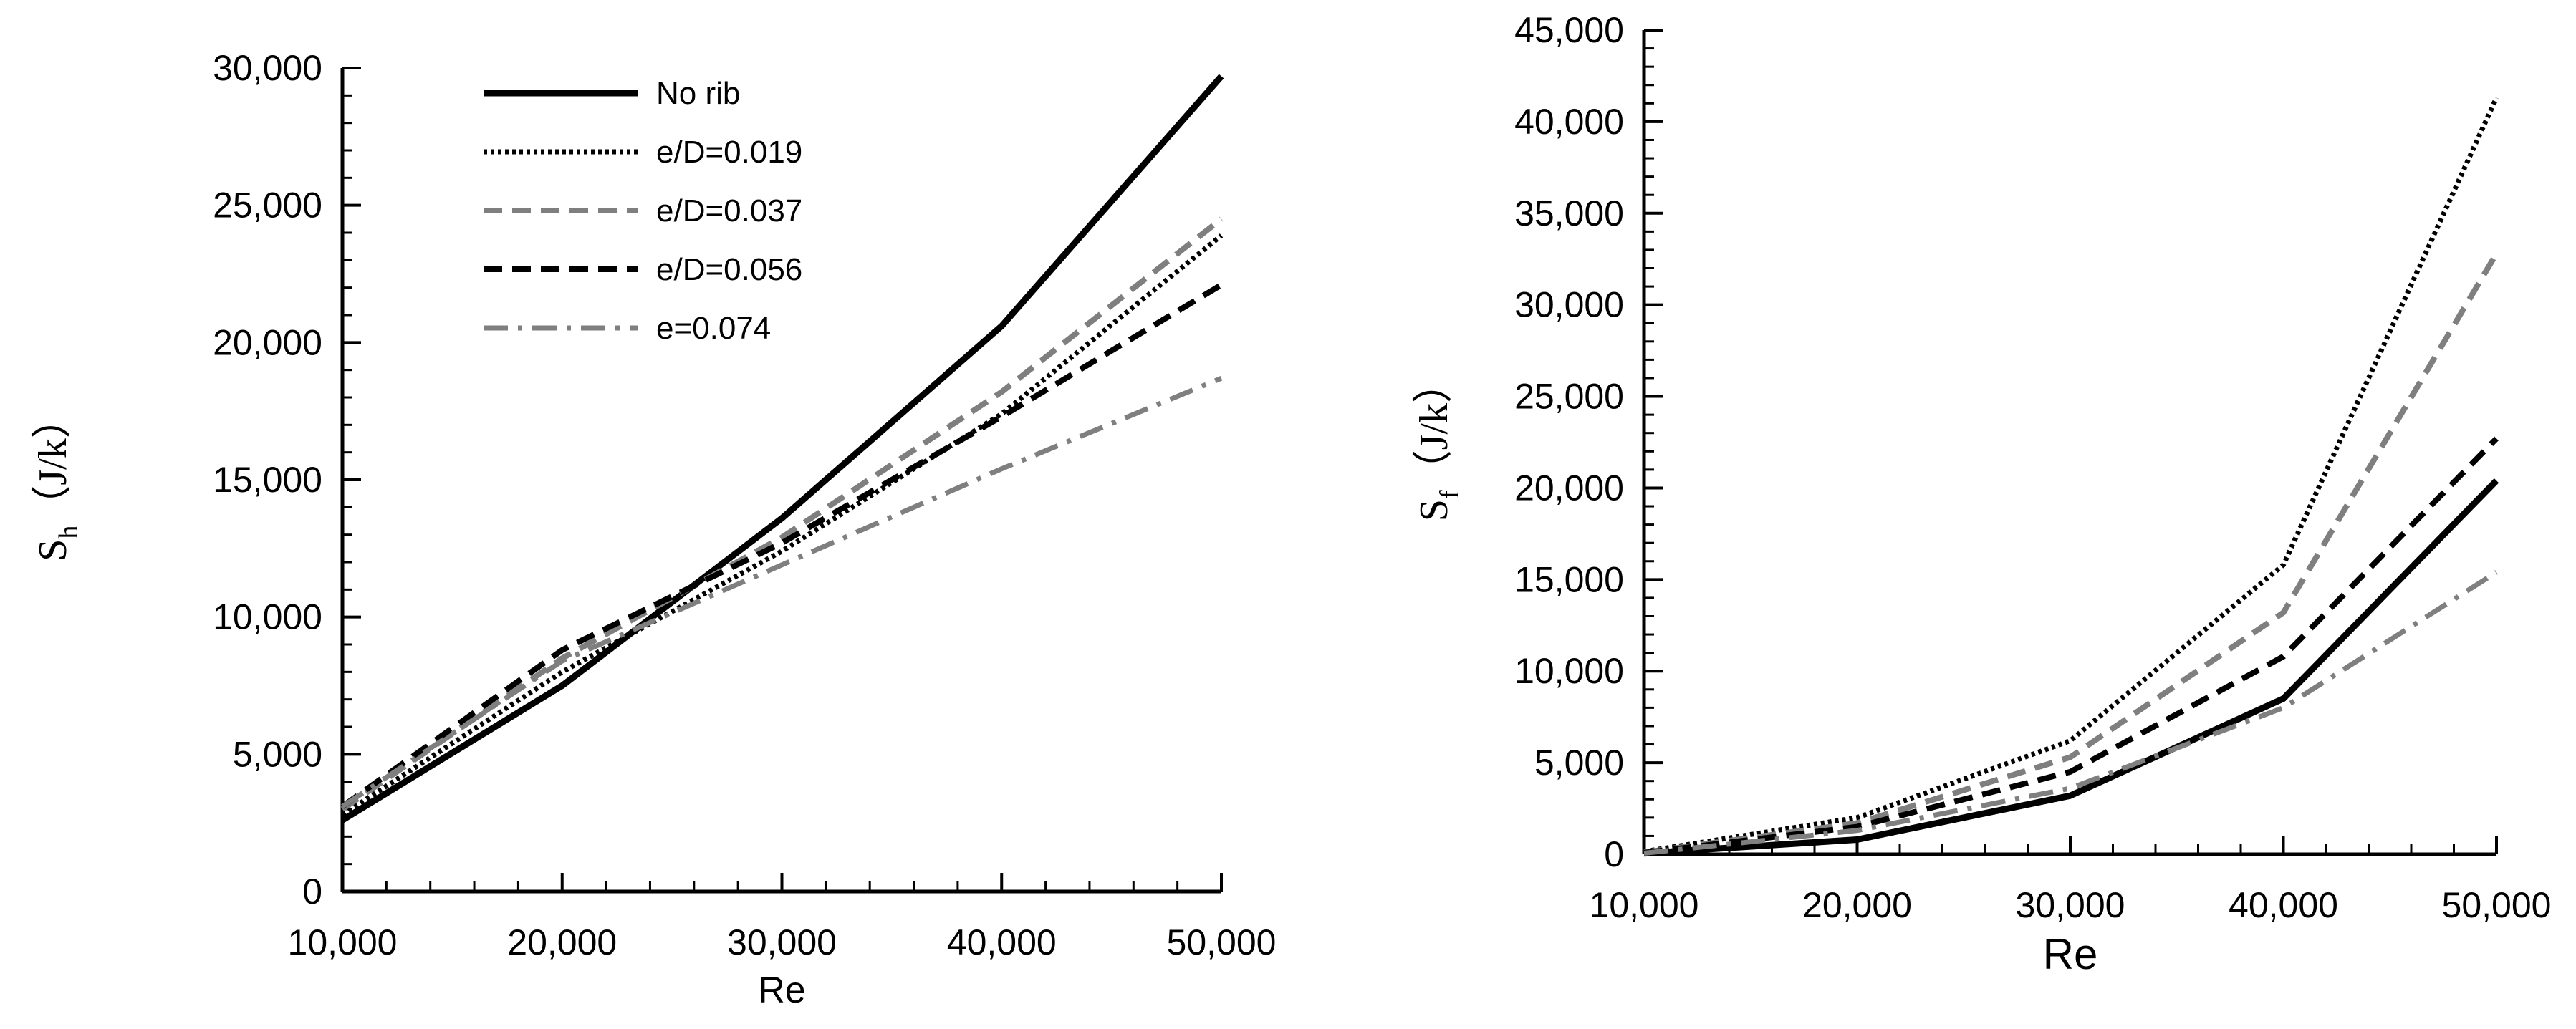 The image size is (2576, 1029). Describe the element at coordinates (698, 94) in the screenshot. I see `legend-label-1: No rib` at that location.